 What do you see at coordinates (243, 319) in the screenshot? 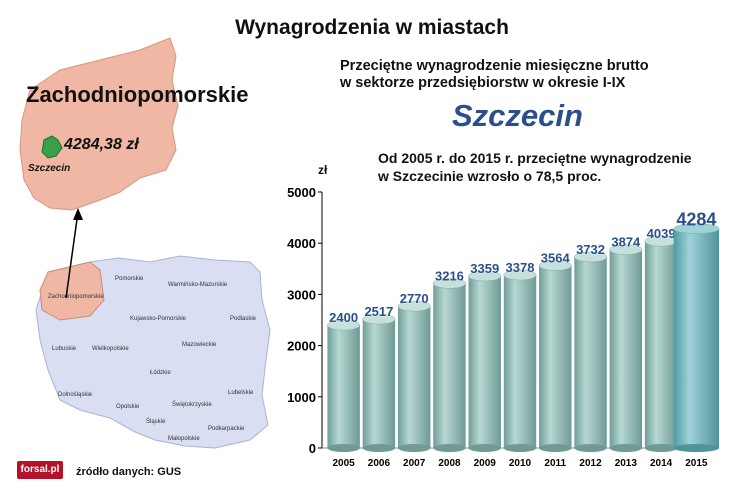
I see `voivodeship-label: Podlaskie` at bounding box center [243, 319].